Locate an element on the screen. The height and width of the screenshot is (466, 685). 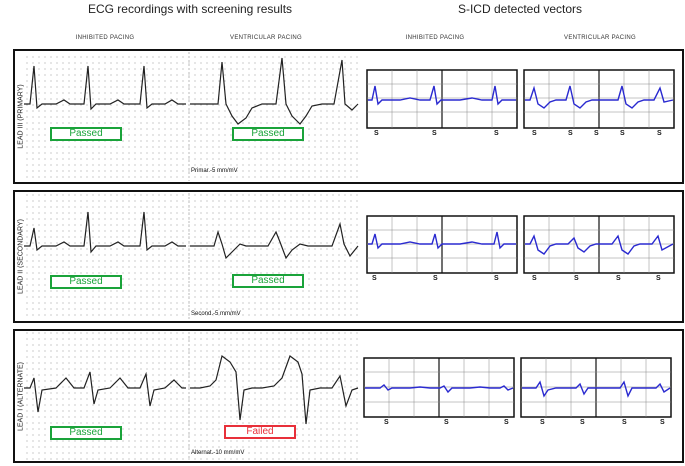
vector-box-lead-iii-ventricular is located at coordinates (599, 99).